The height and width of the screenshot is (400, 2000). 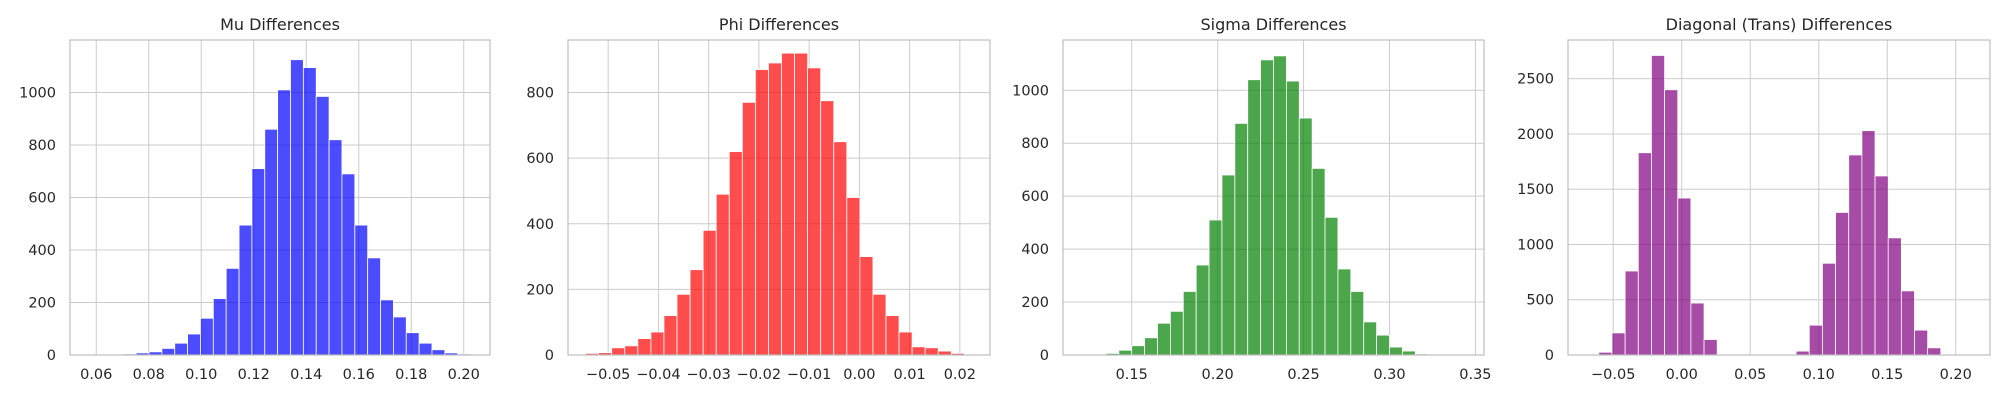 I want to click on mu-y-tick-label: 800, so click(x=42, y=146).